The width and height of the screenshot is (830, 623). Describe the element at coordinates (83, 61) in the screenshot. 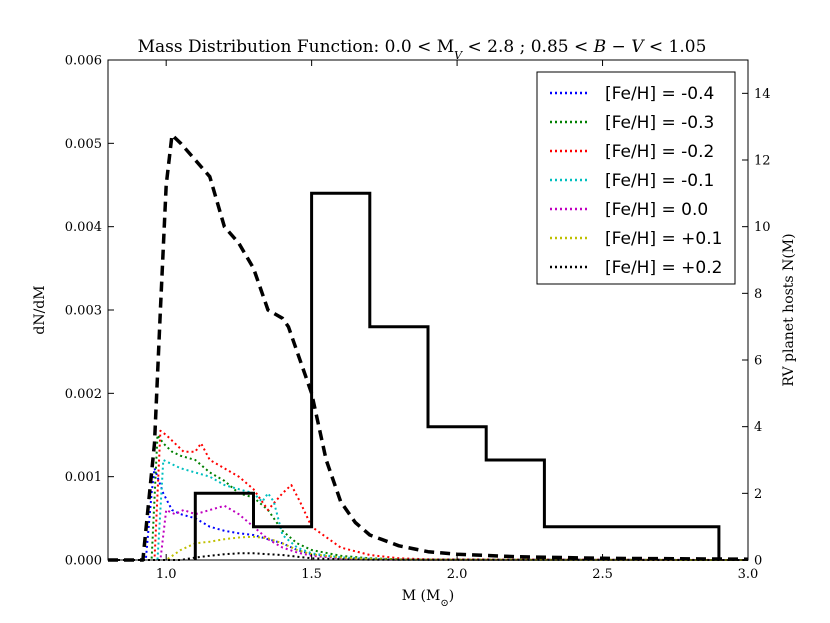

I see `y-tick-label: 0.006` at that location.